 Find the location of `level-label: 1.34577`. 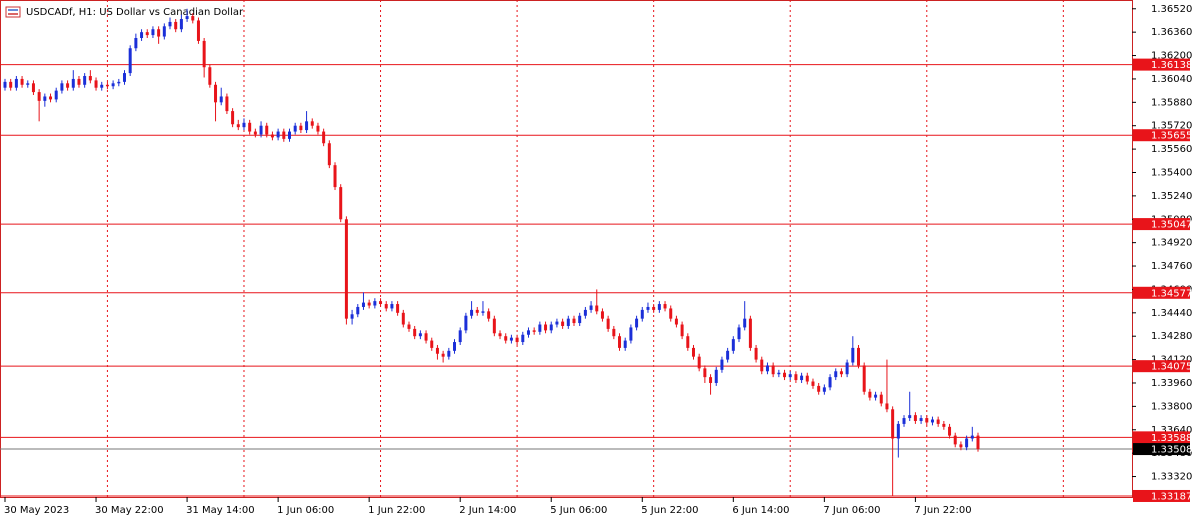

level-label: 1.34577 is located at coordinates (1171, 293).